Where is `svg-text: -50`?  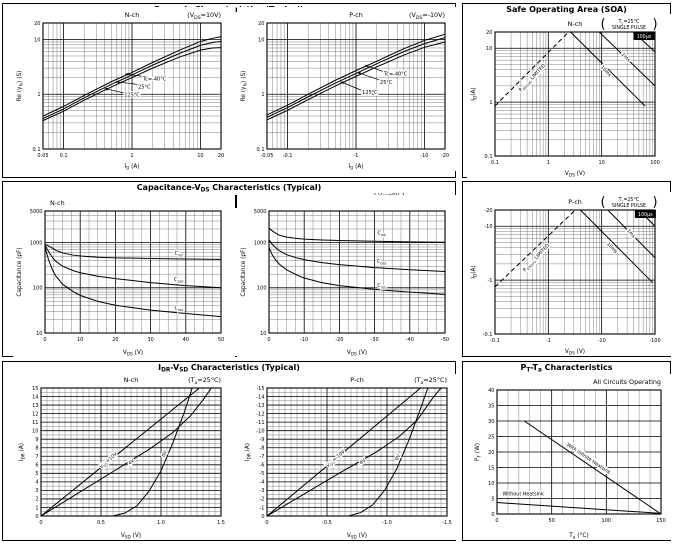 svg-text: -50 is located at coordinates (445, 340).